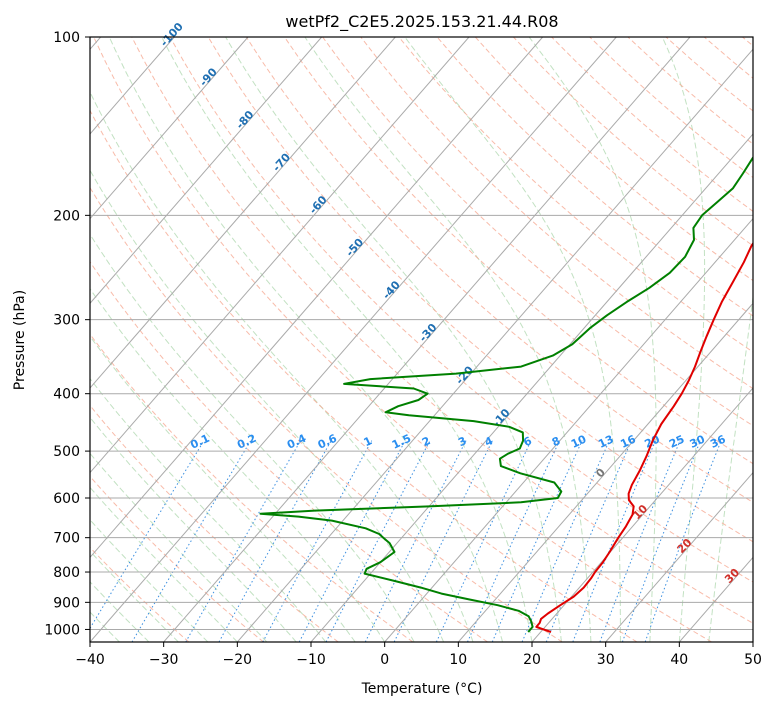 The image size is (775, 708). What do you see at coordinates (774, 602) in the screenshot?
I see `moist-adiabat-label: 40` at bounding box center [774, 602].